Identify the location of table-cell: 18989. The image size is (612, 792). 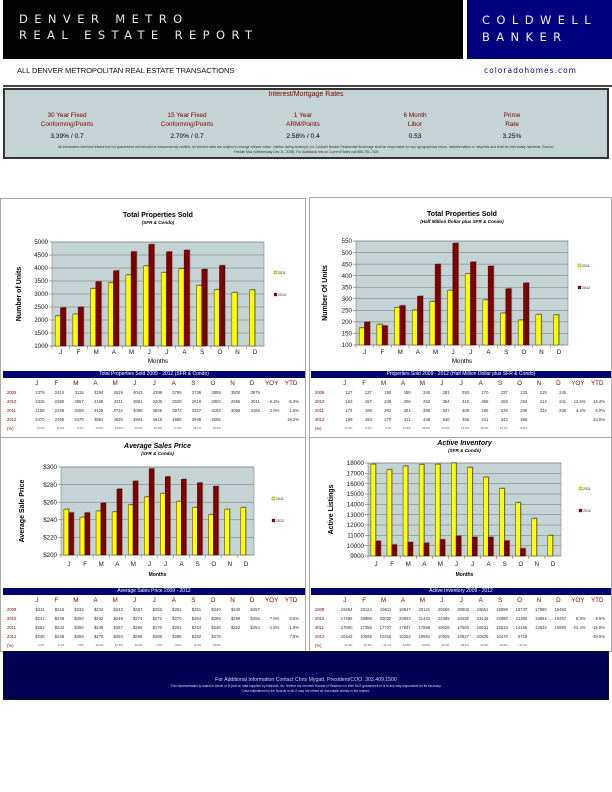
(366, 618).